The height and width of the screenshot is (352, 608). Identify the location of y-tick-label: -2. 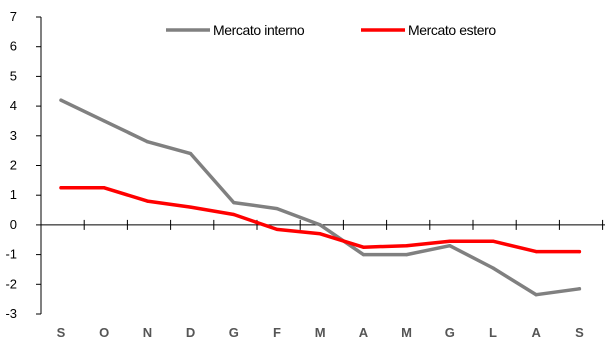
(11, 283).